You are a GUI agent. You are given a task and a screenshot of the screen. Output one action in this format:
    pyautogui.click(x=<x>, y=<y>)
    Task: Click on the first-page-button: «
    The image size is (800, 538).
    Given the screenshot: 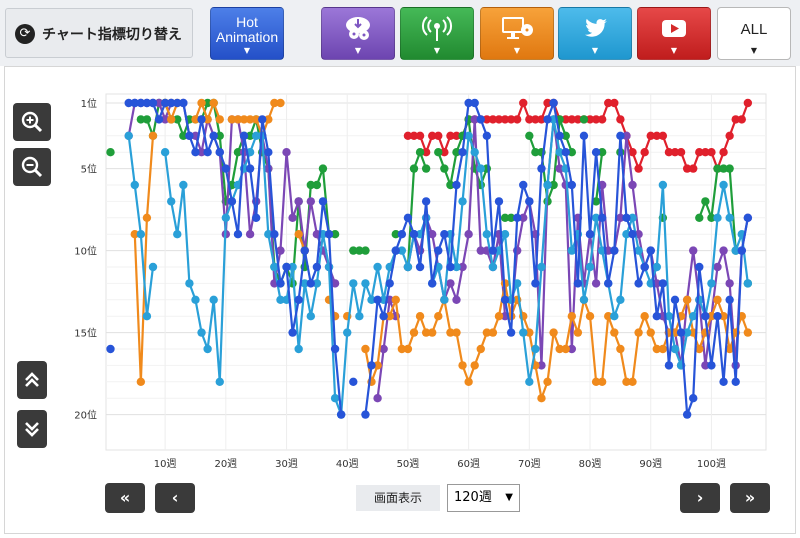 What is the action you would take?
    pyautogui.click(x=125, y=498)
    